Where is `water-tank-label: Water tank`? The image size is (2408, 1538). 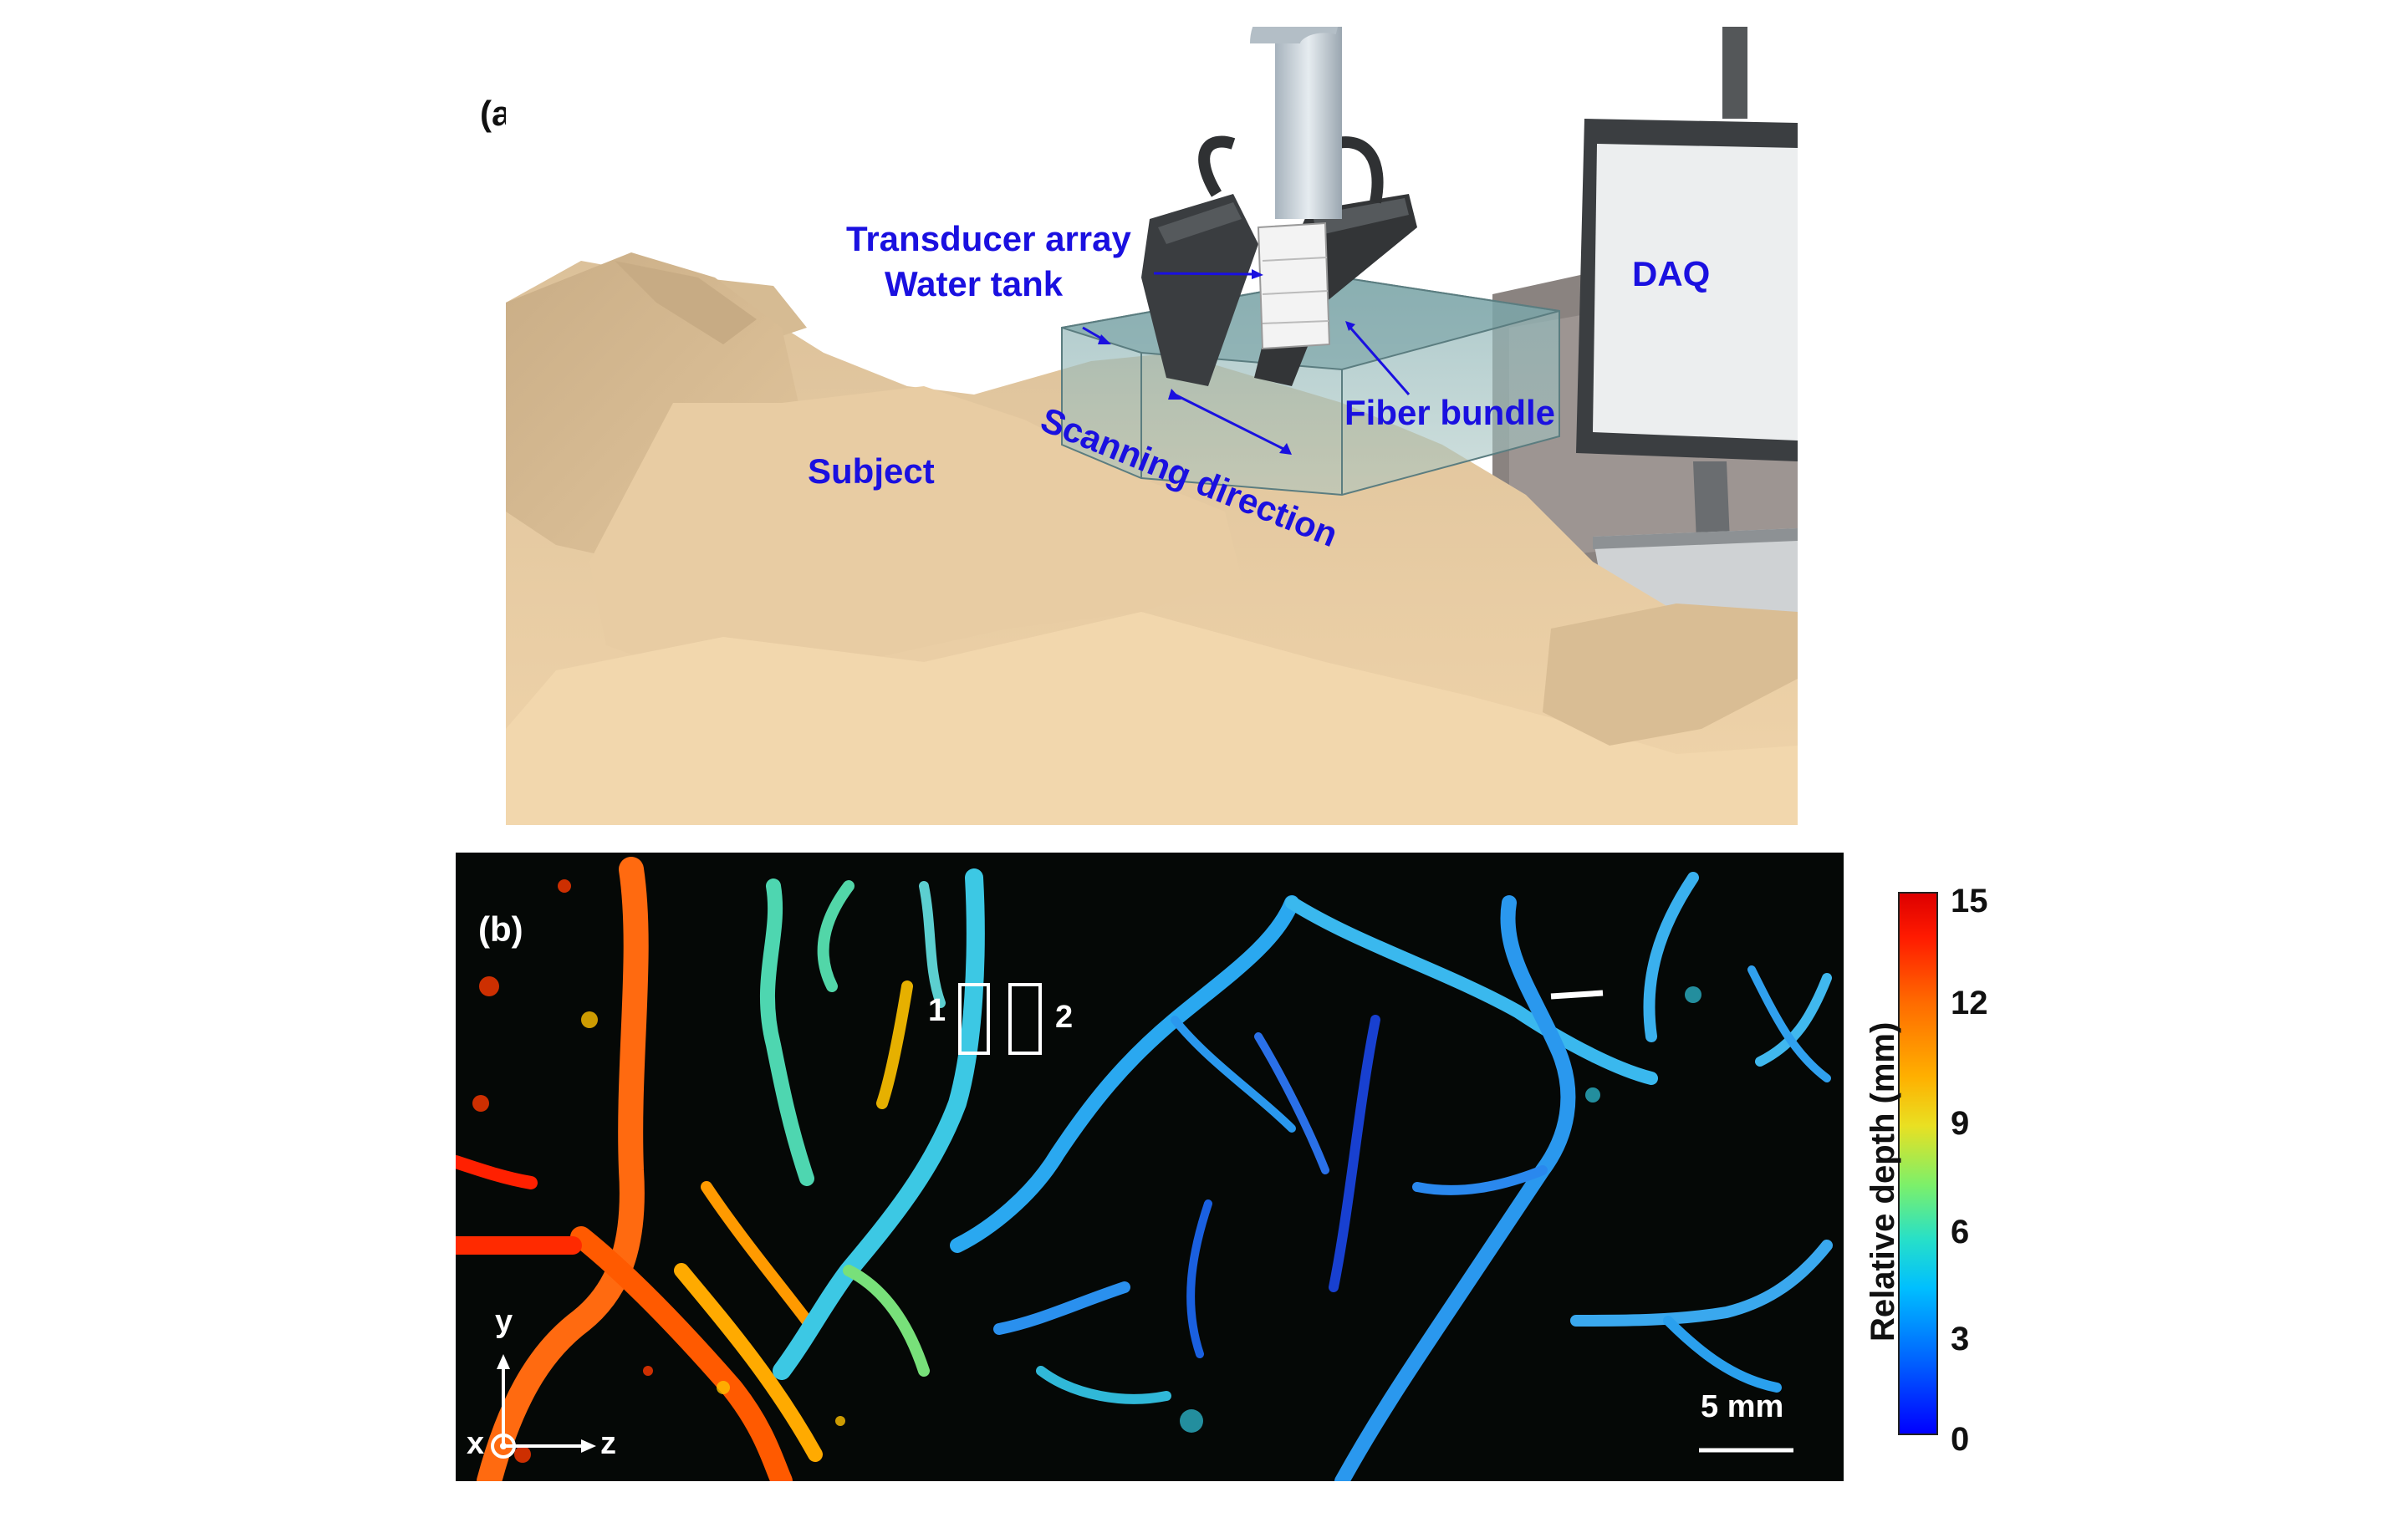
water-tank-label: Water tank is located at coordinates (975, 284).